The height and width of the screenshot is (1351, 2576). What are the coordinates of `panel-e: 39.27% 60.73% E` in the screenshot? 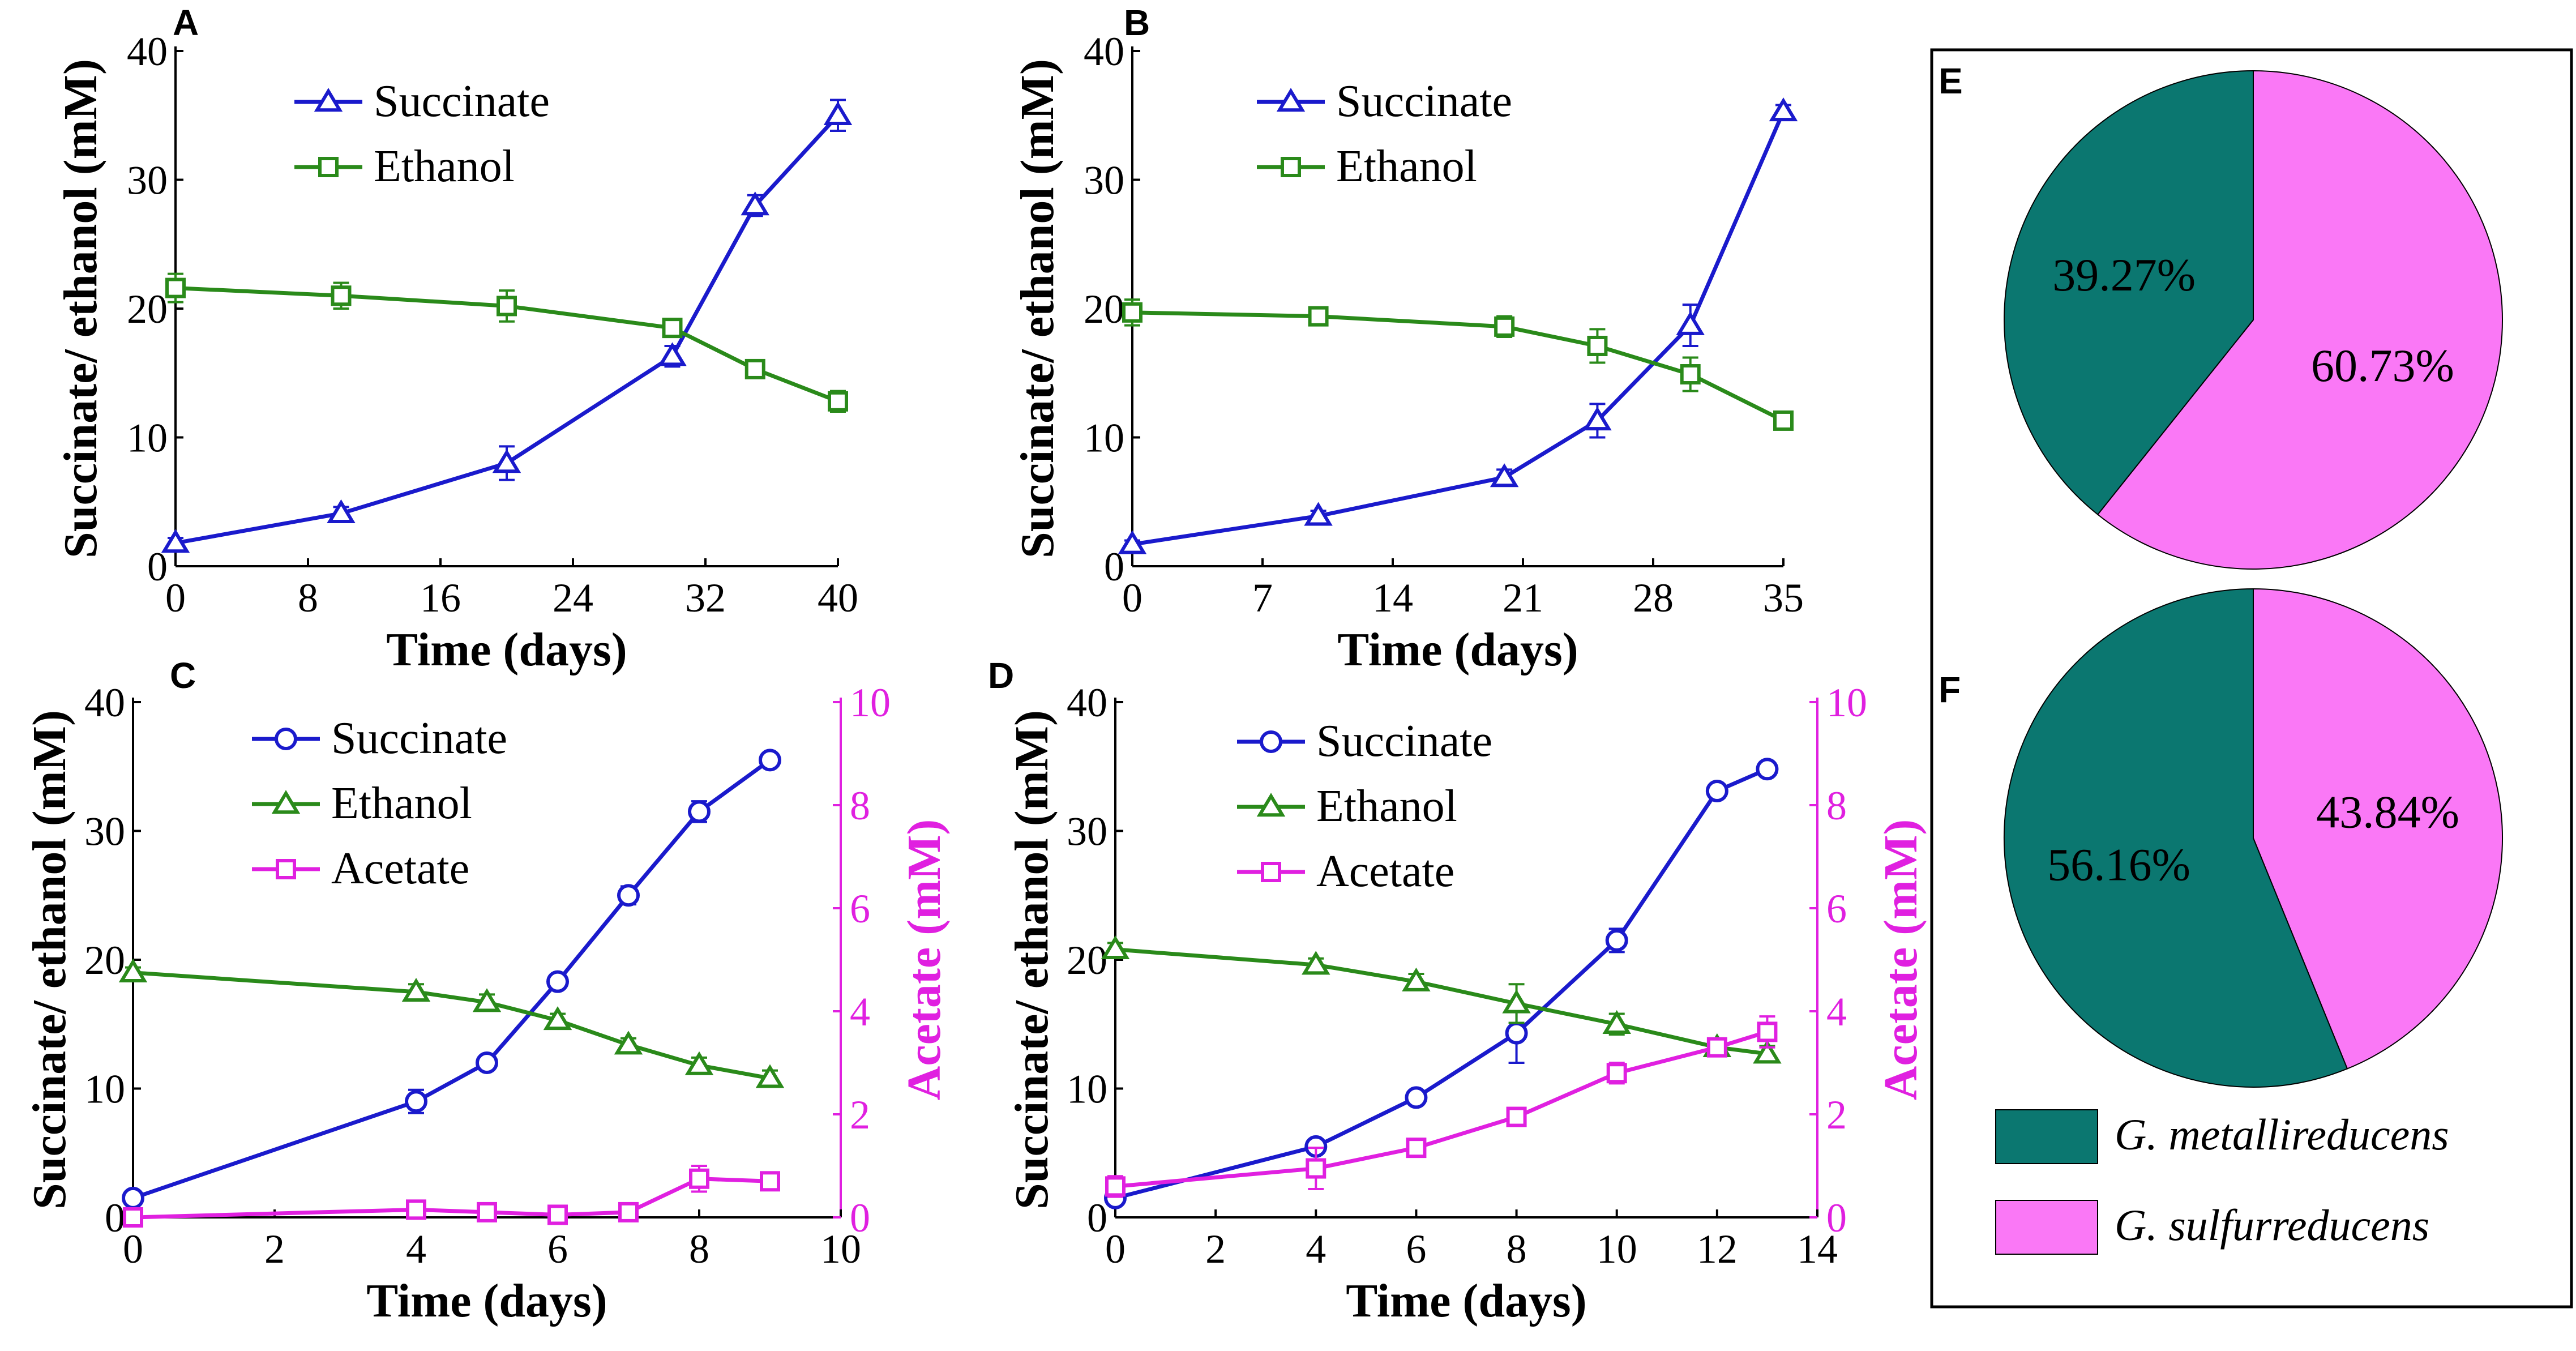 It's located at (2221, 316).